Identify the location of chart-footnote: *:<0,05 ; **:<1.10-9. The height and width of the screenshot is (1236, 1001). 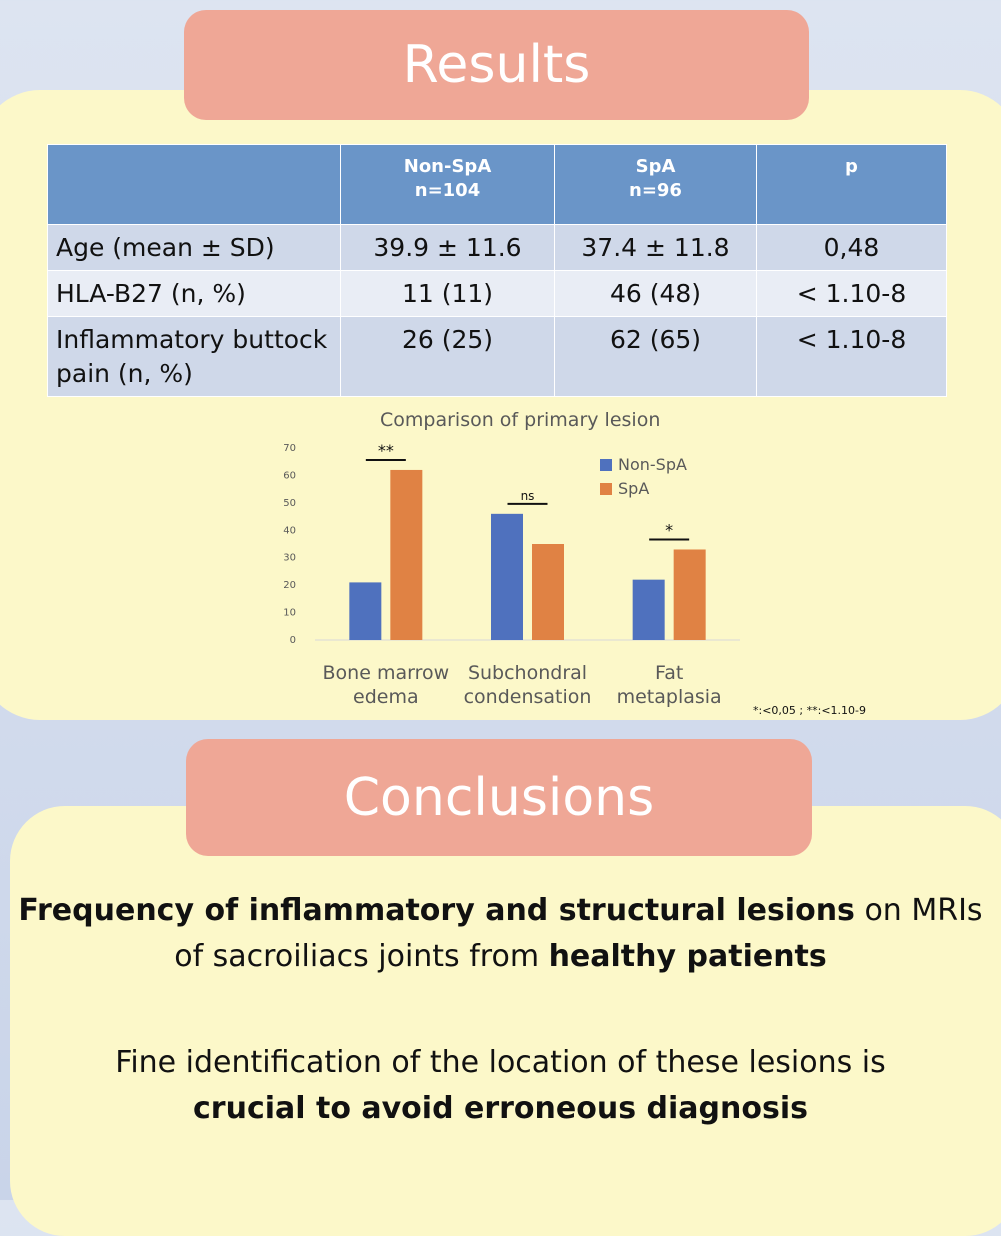
(809, 710).